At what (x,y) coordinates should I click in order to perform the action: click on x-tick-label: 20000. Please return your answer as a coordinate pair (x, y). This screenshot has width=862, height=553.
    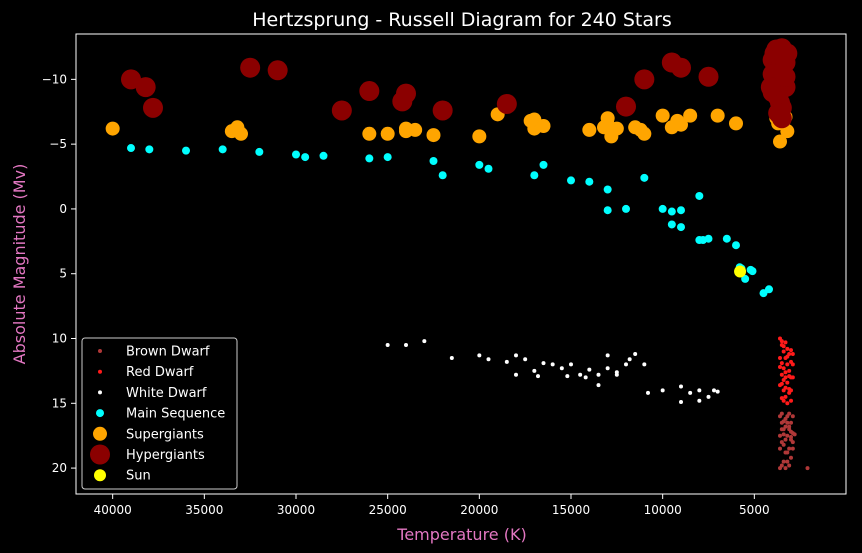
    Looking at the image, I should click on (479, 510).